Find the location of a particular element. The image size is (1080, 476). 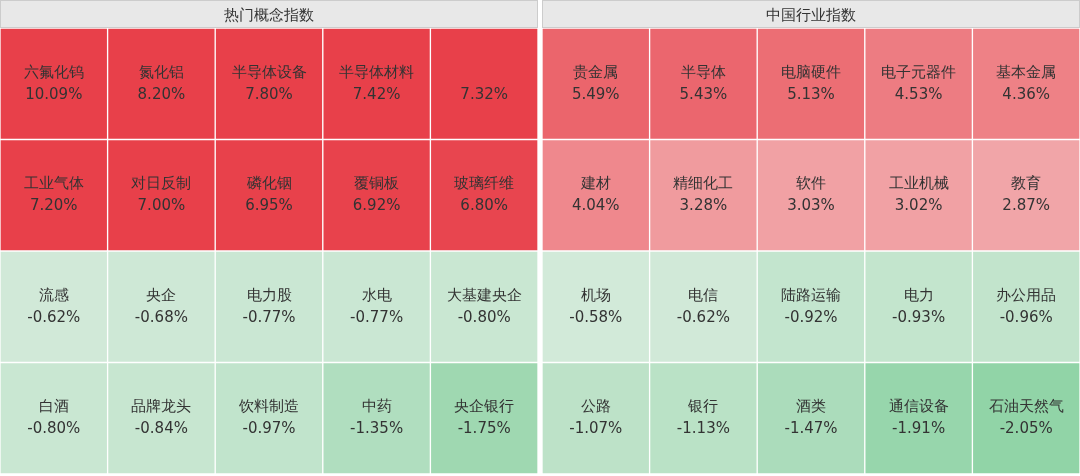

data-label: 5.49% is located at coordinates (595, 93).